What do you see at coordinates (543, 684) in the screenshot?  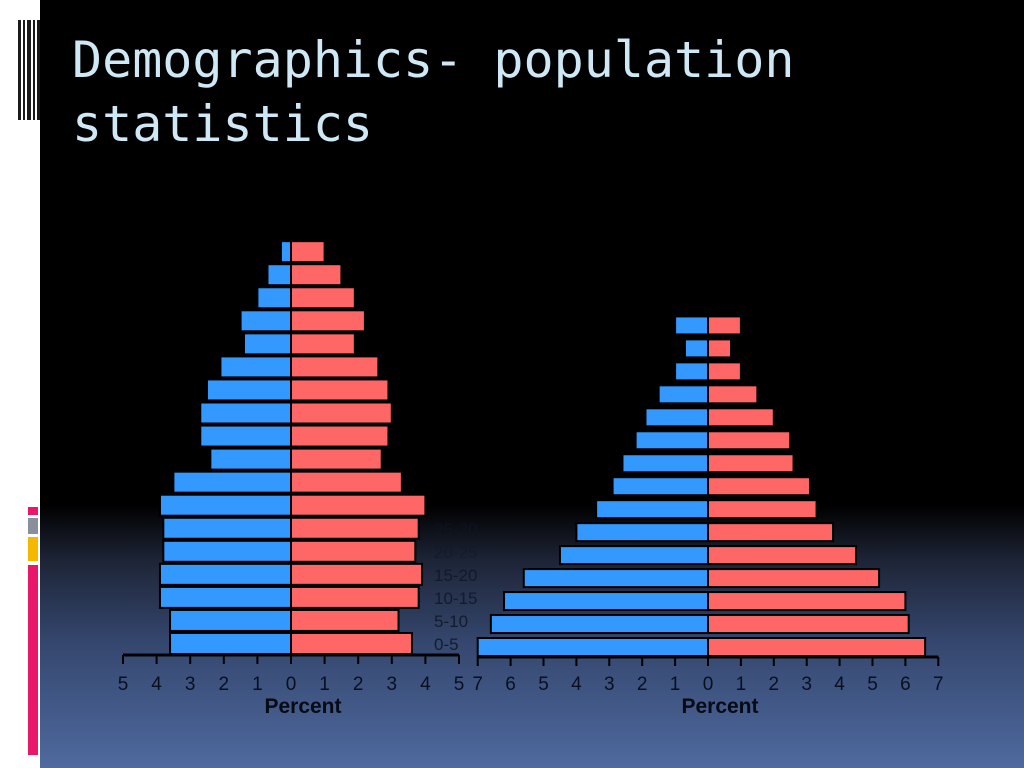 I see `pyramid2-tick-label: 5` at bounding box center [543, 684].